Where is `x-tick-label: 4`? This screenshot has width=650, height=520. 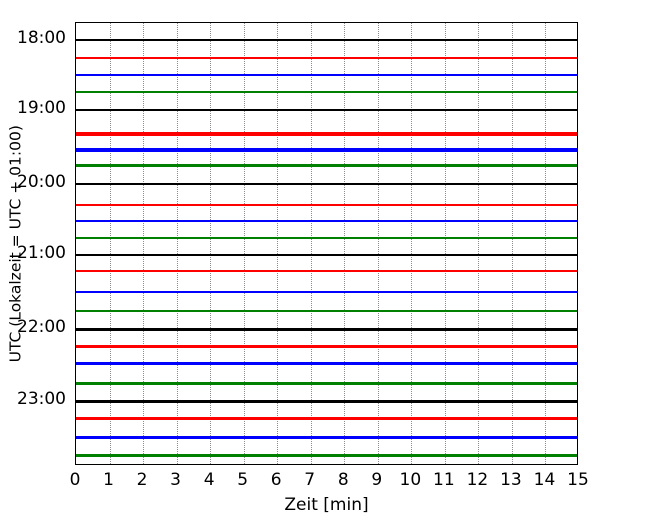 x-tick-label: 4 is located at coordinates (209, 480).